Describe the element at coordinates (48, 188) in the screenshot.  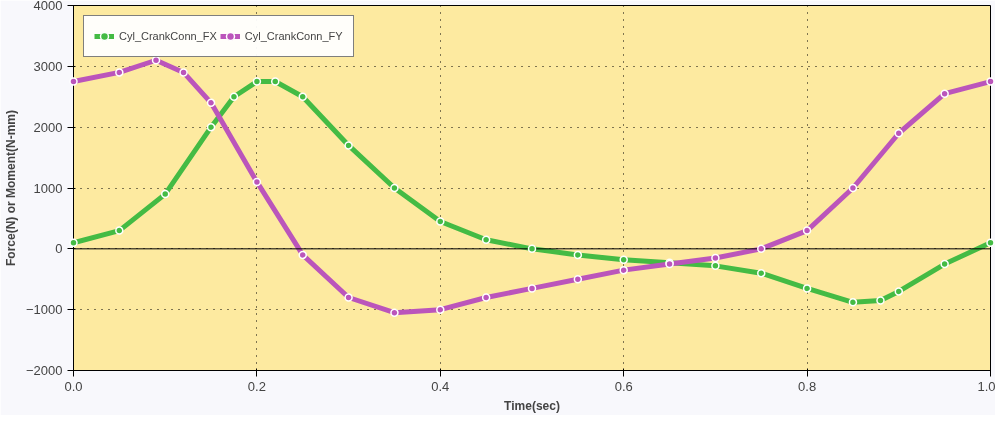
I see `y-tick-label: 1000` at that location.